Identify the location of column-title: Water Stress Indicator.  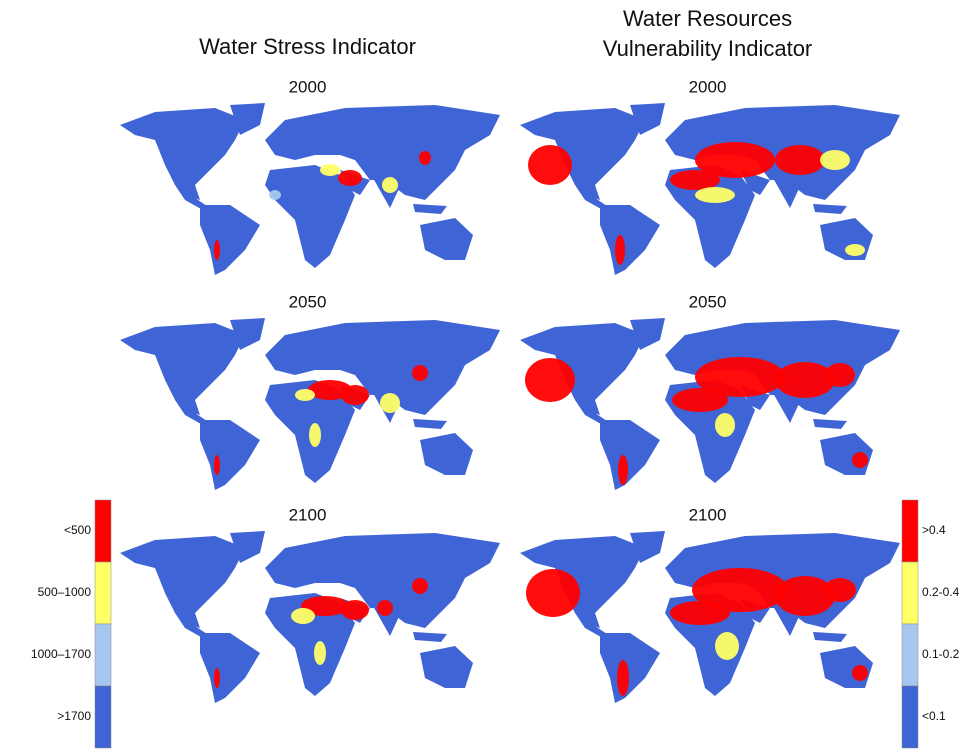
(307, 46).